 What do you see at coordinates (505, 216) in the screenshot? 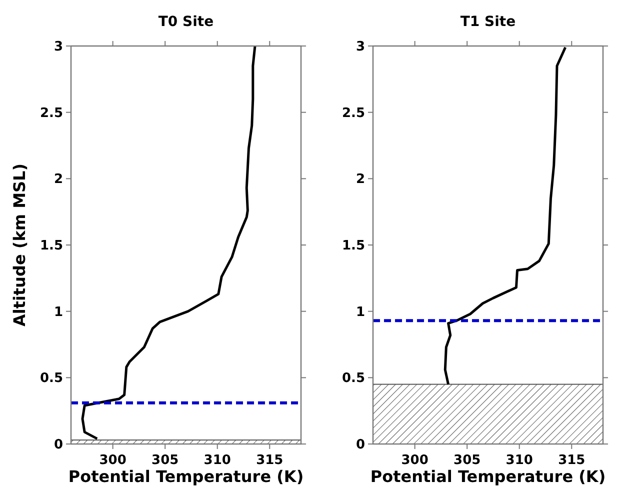
I see `line-series` at bounding box center [505, 216].